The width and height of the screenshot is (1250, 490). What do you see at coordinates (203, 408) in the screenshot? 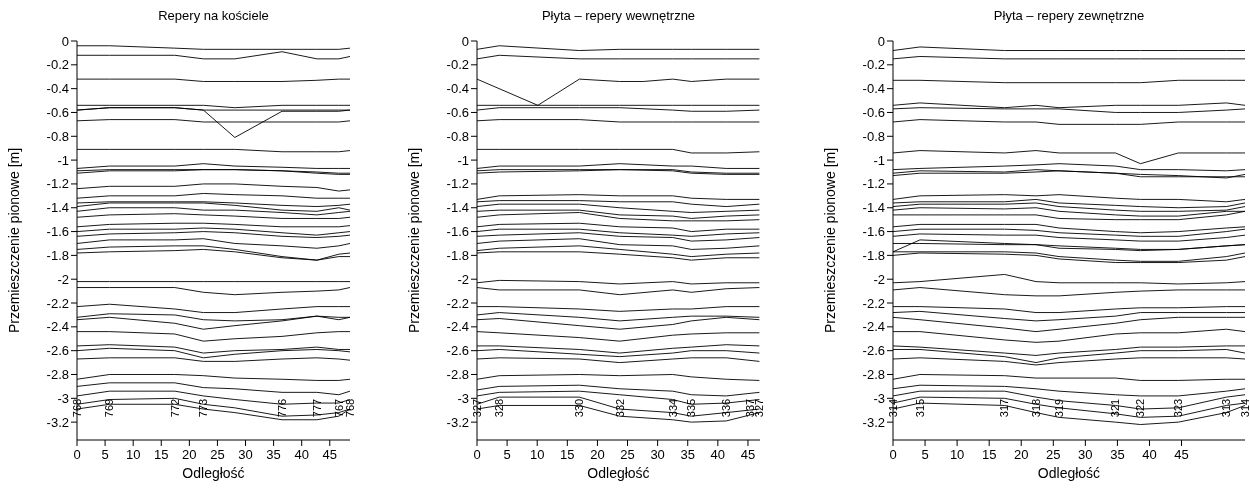
I see `annotation: 773` at bounding box center [203, 408].